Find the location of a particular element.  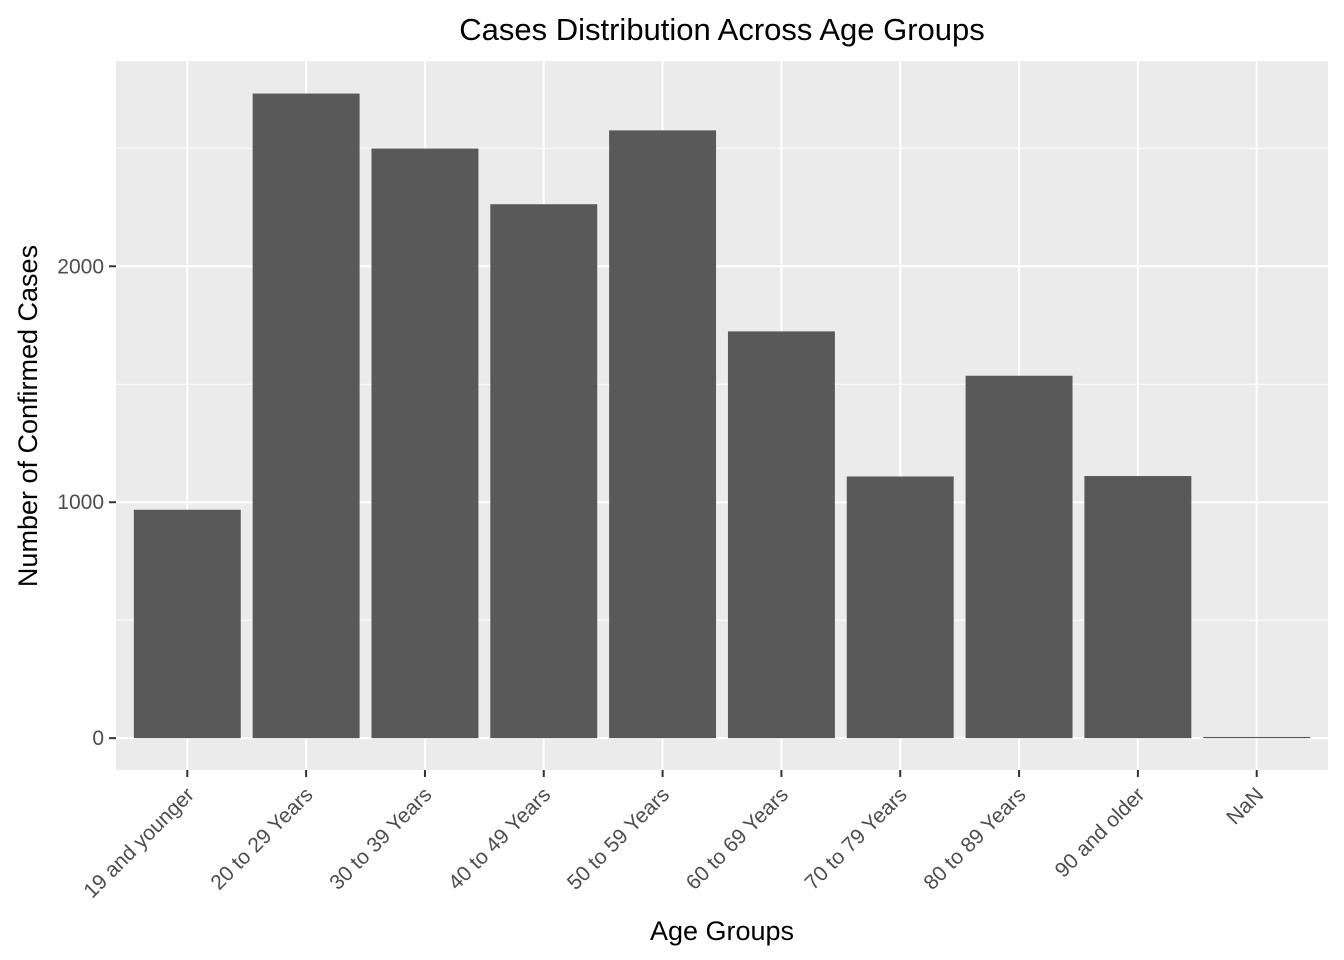

y-axis: 0 1000 2000 is located at coordinates (86, 502).